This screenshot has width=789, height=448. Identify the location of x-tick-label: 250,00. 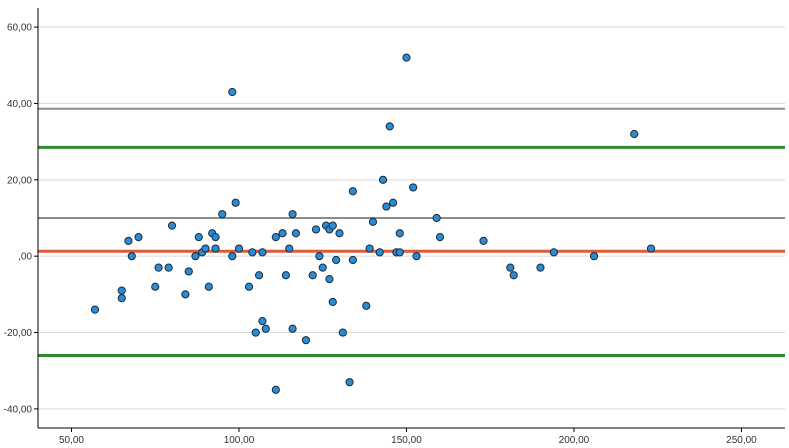
(741, 440).